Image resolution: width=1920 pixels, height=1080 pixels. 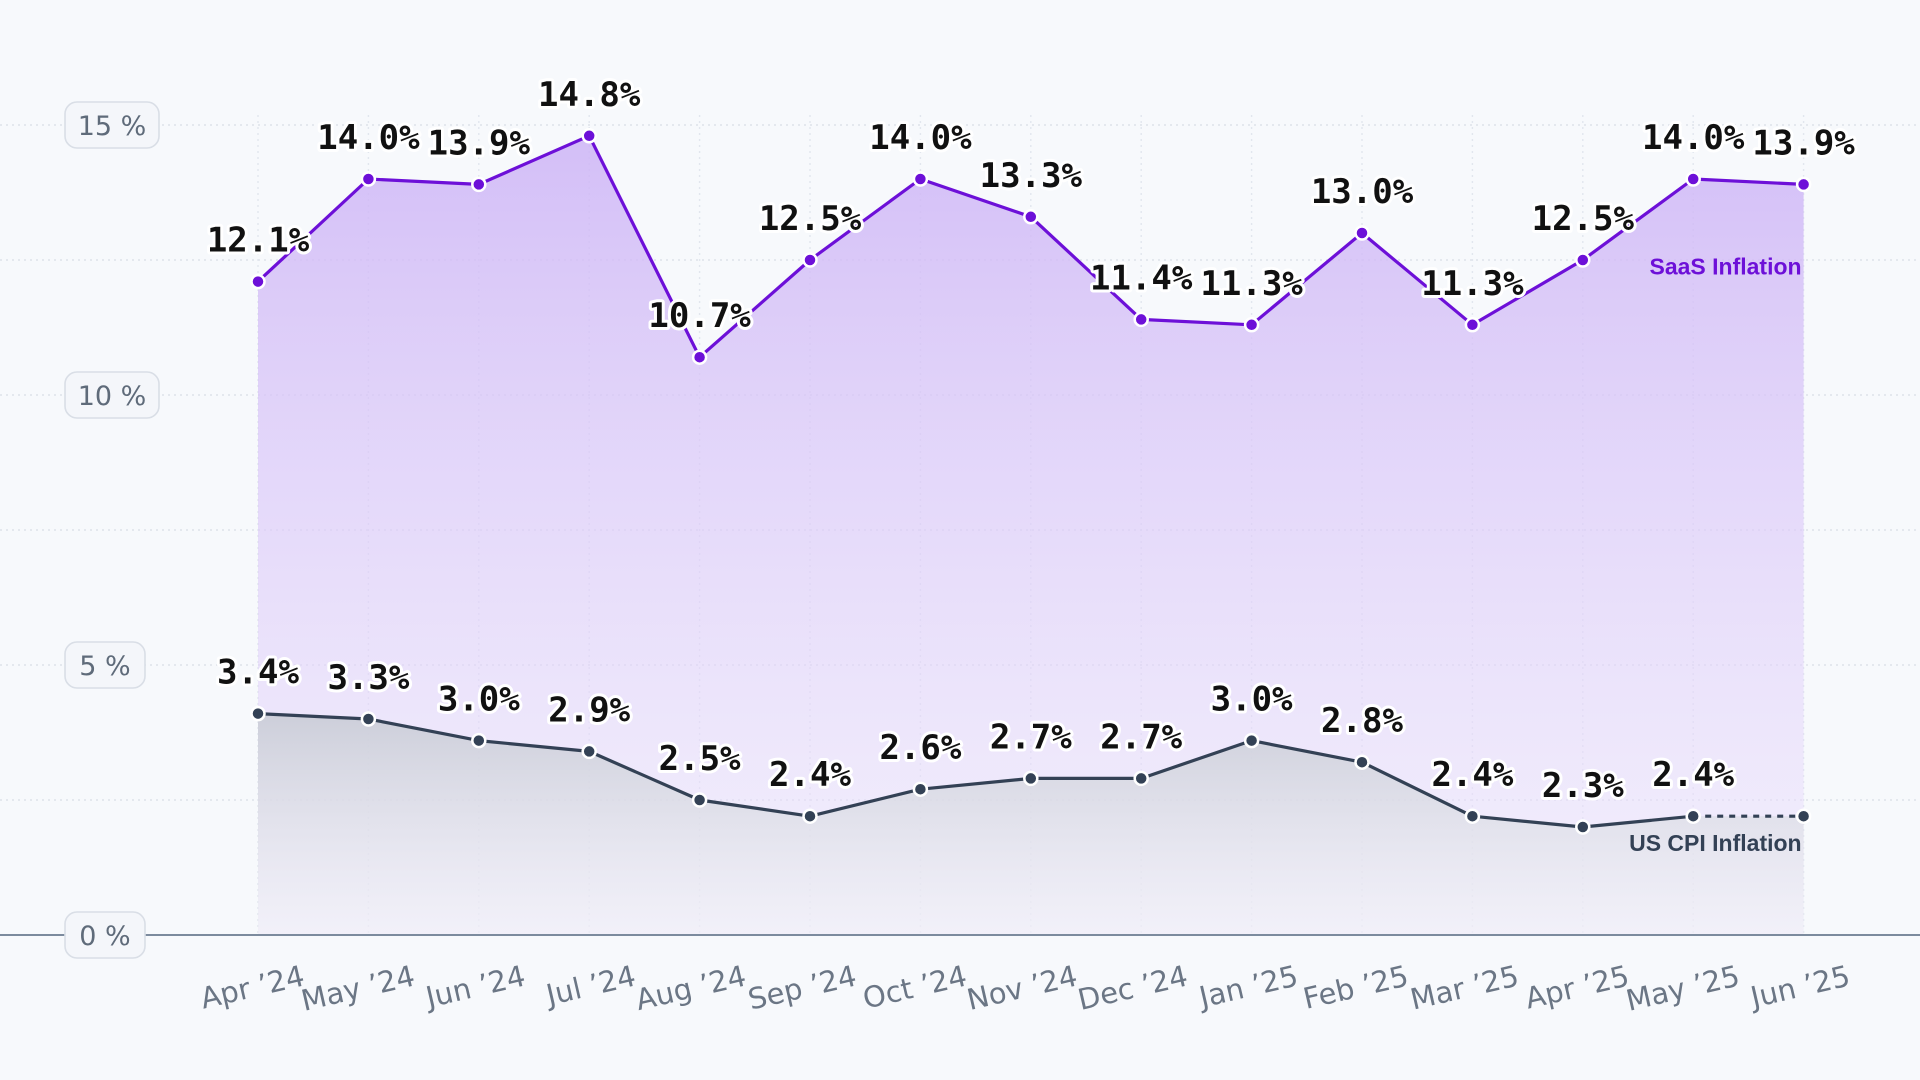 I want to click on us-cpi-inflation-line, so click(x=975, y=770).